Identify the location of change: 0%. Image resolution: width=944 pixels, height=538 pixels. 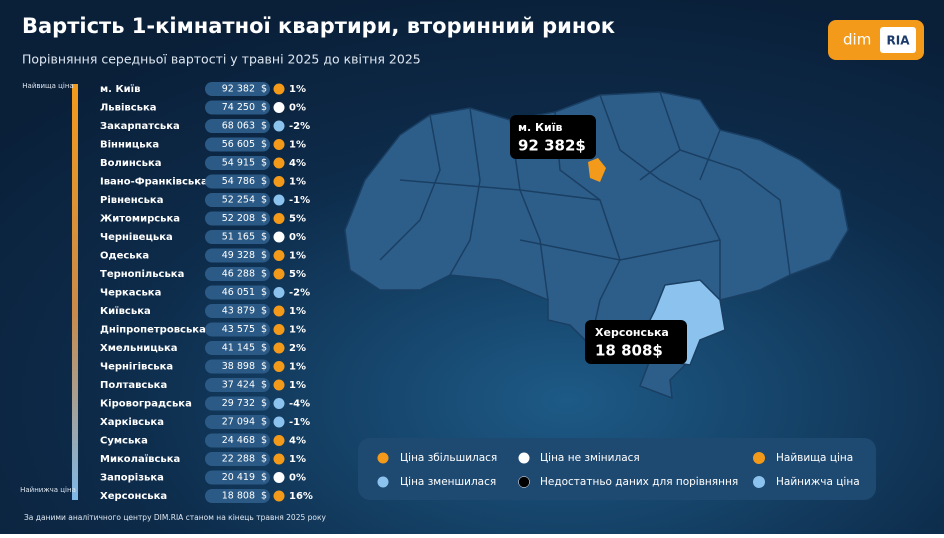
(297, 237).